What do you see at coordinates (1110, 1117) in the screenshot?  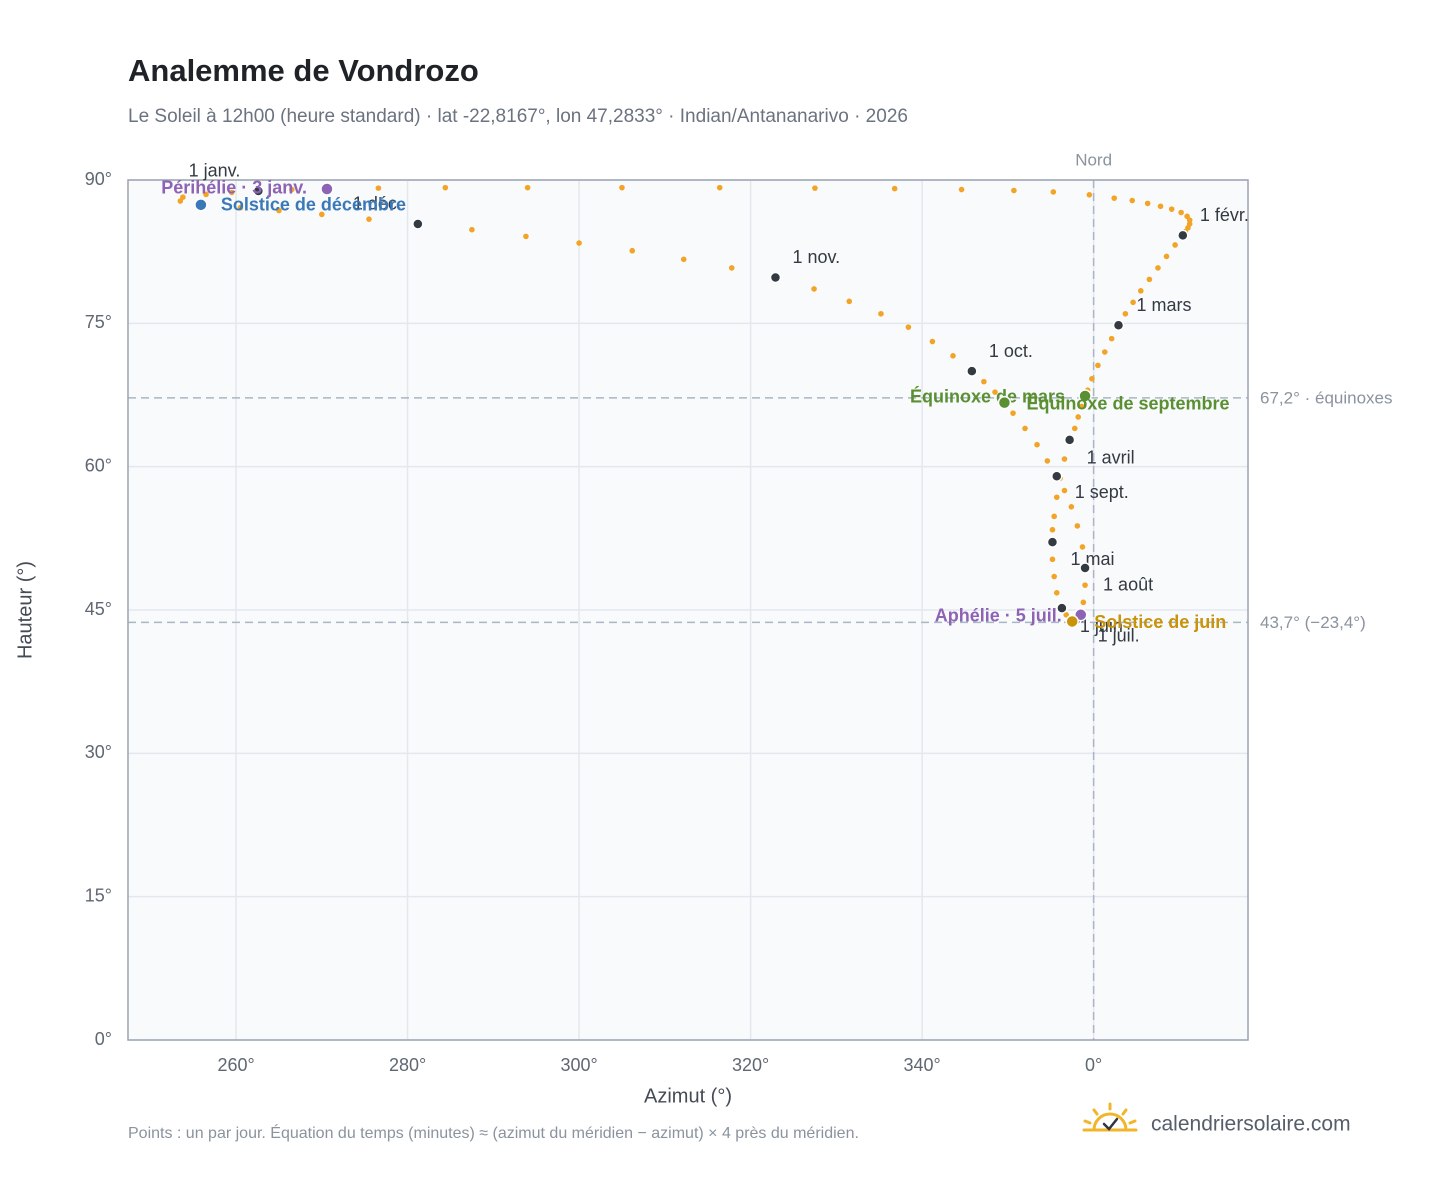 I see `brand-logo` at bounding box center [1110, 1117].